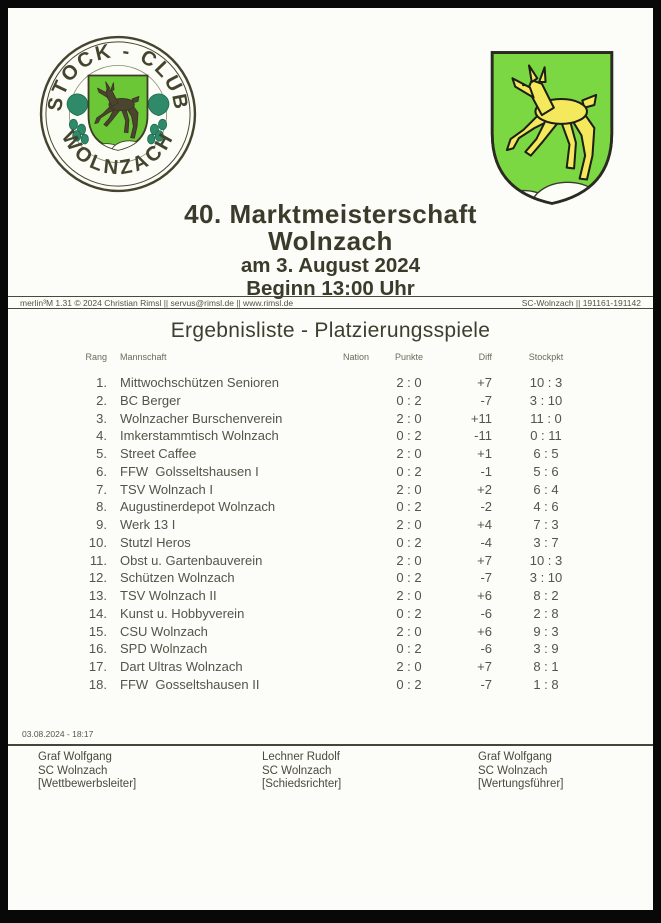 This screenshot has width=661, height=923. I want to click on cell-stockpkt: 6 : 5, so click(546, 453).